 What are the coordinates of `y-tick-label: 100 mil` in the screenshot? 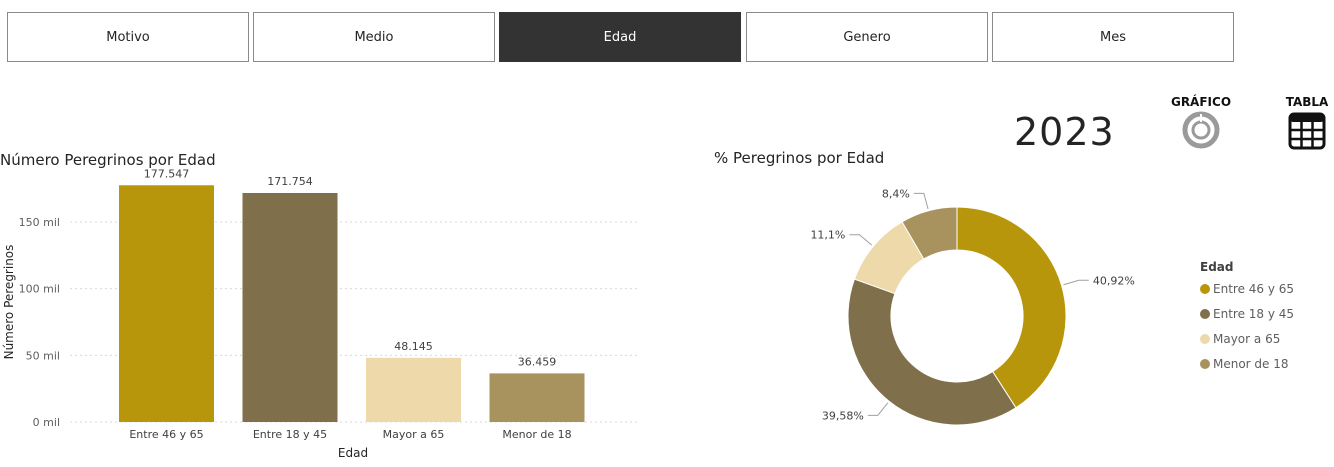 It's located at (39, 289).